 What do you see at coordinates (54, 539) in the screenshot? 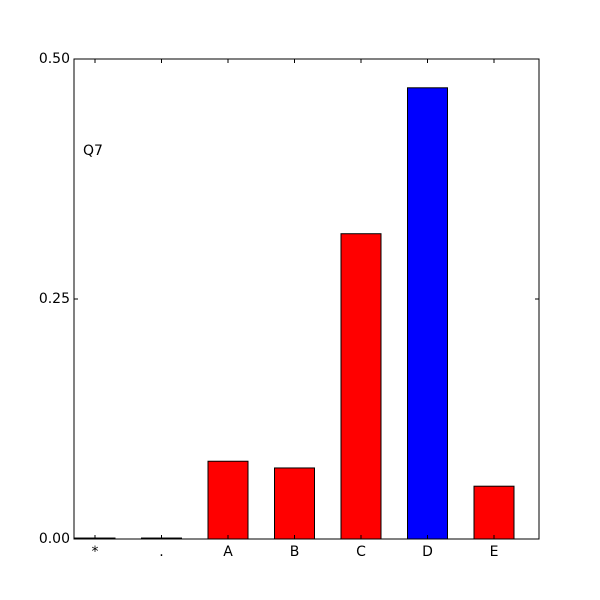
I see `y-tick-label: 0.00` at bounding box center [54, 539].